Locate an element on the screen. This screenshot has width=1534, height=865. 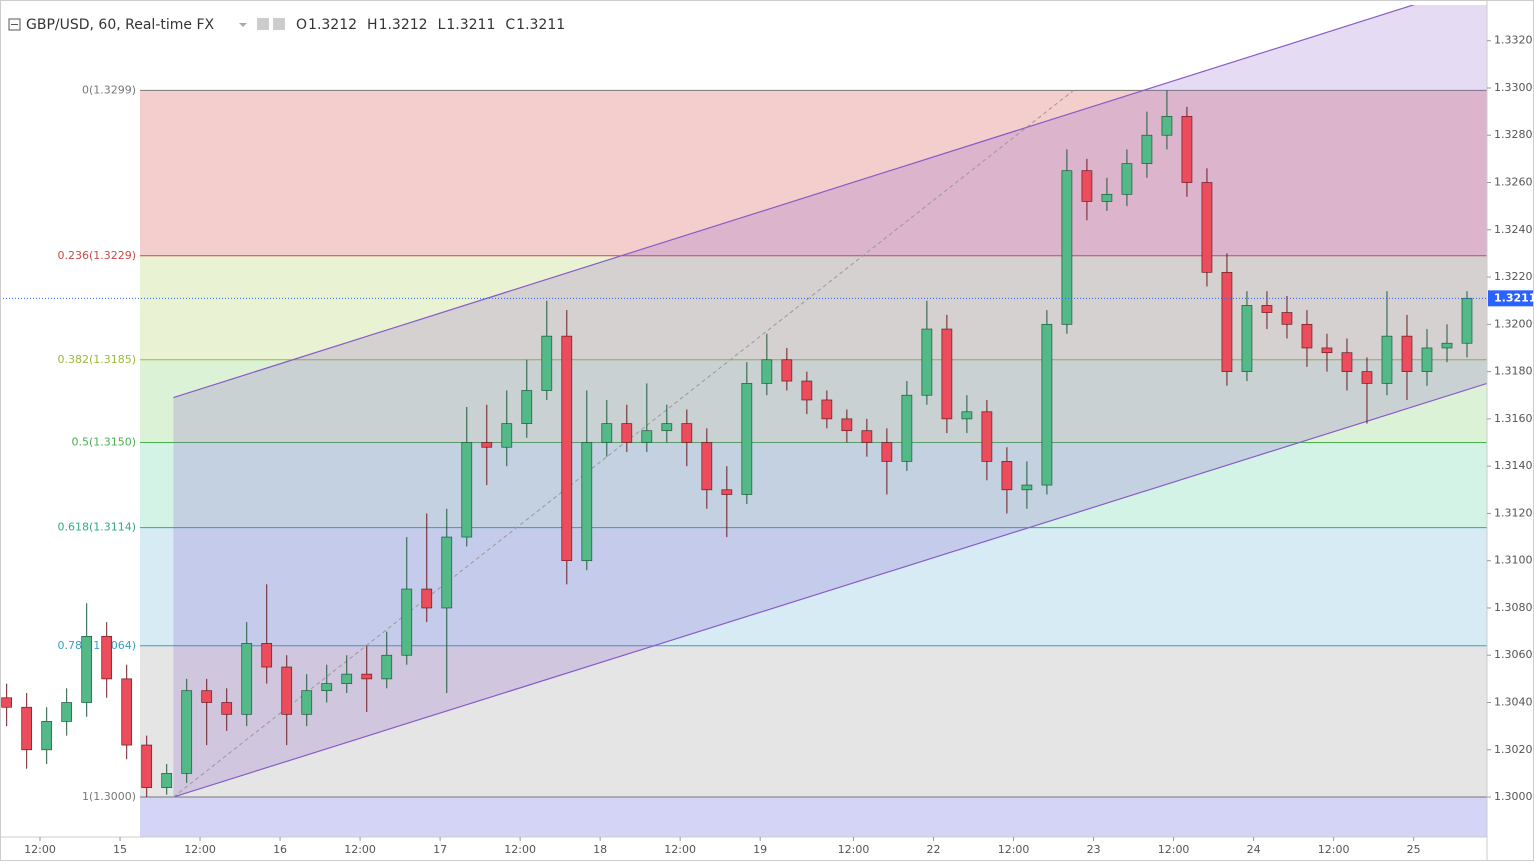
fib-level-label: 1(1.3000) is located at coordinates (109, 796).